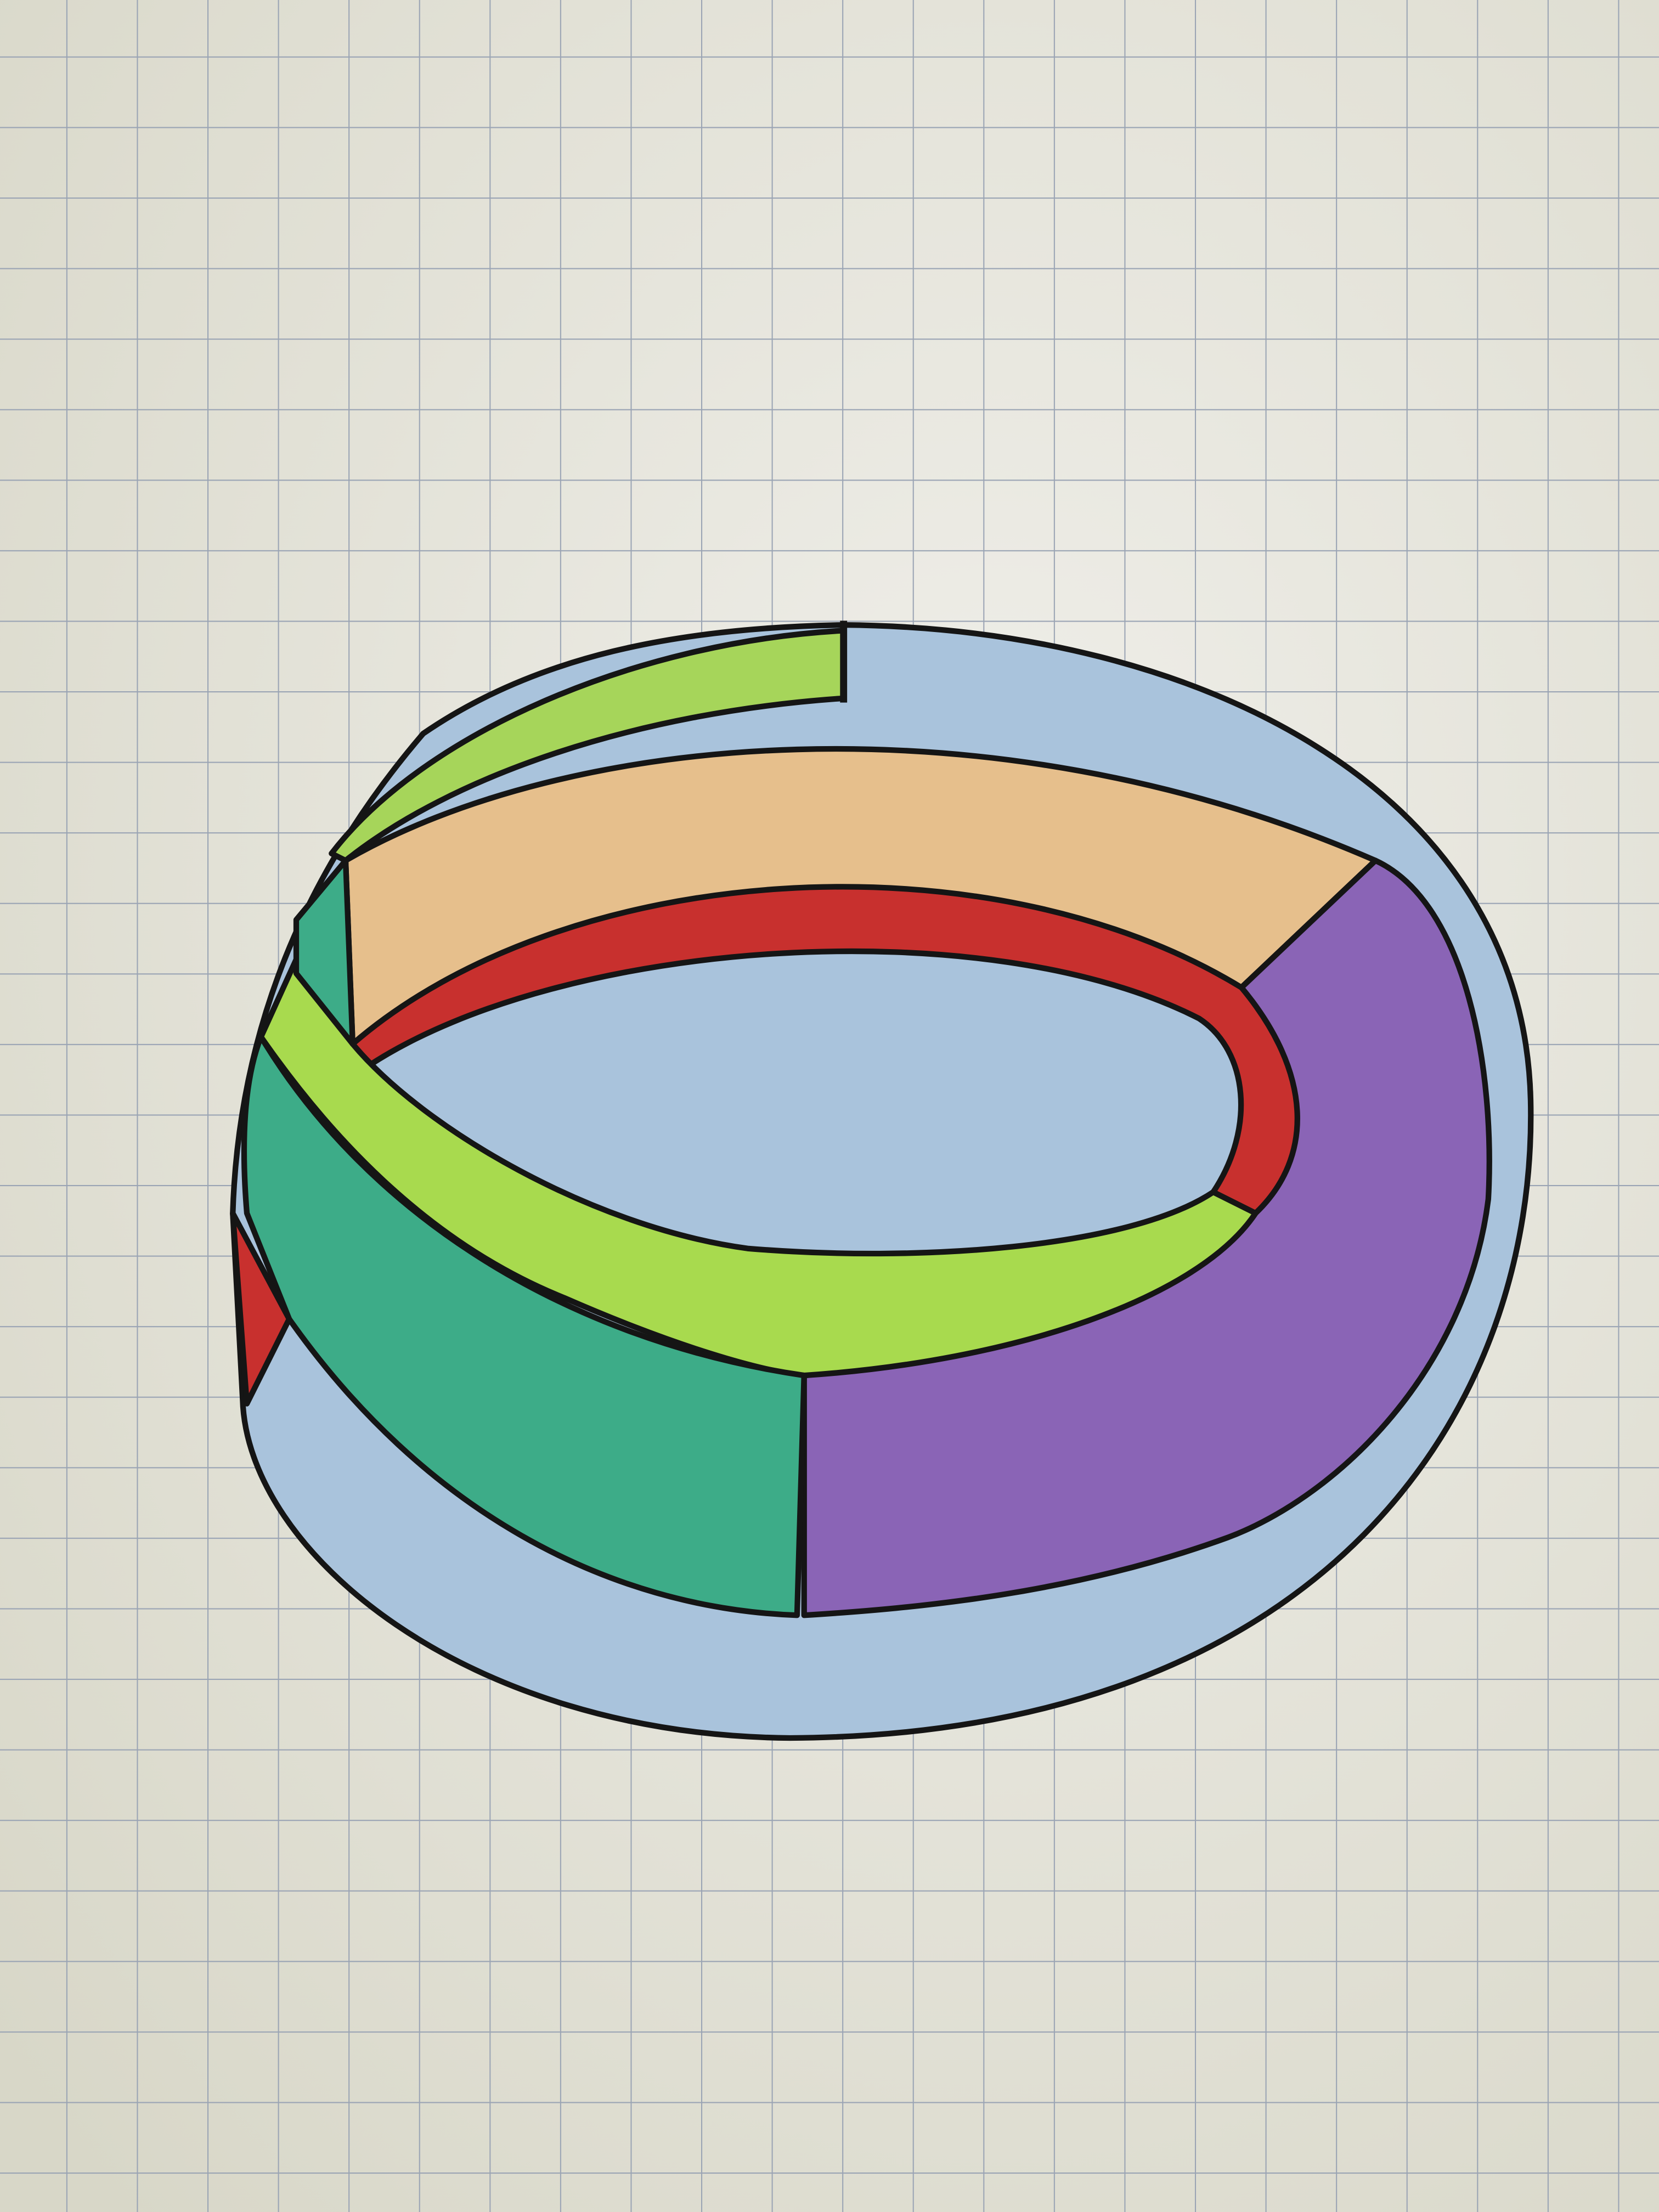  Describe the element at coordinates (325, 952) in the screenshot. I see `teal-left-piece` at that location.